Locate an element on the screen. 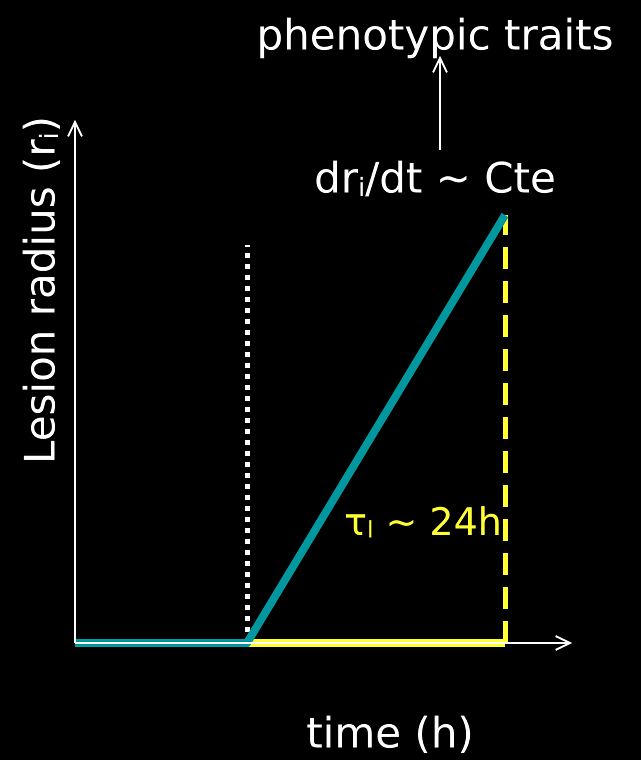  x-axis-title: time (h) is located at coordinates (390, 733).